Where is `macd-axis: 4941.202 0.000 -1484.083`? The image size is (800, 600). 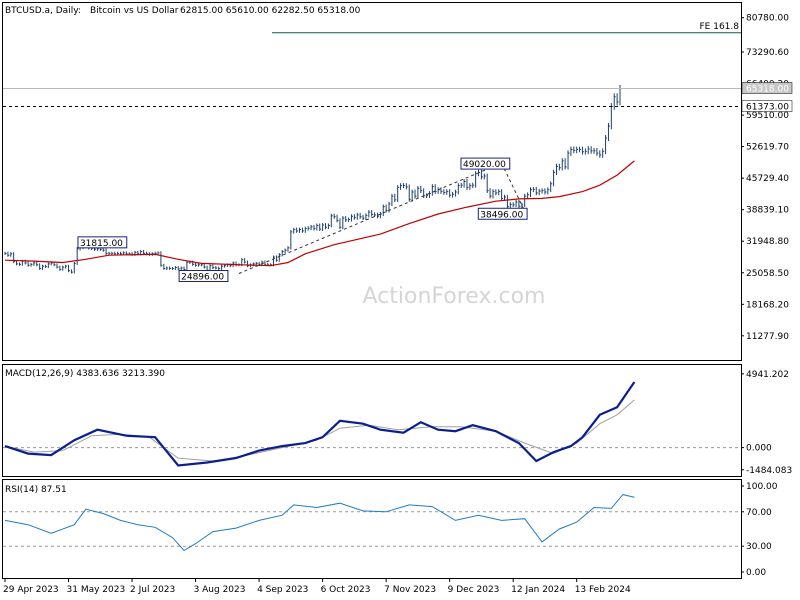 macd-axis: 4941.202 0.000 -1484.083 is located at coordinates (766, 423).